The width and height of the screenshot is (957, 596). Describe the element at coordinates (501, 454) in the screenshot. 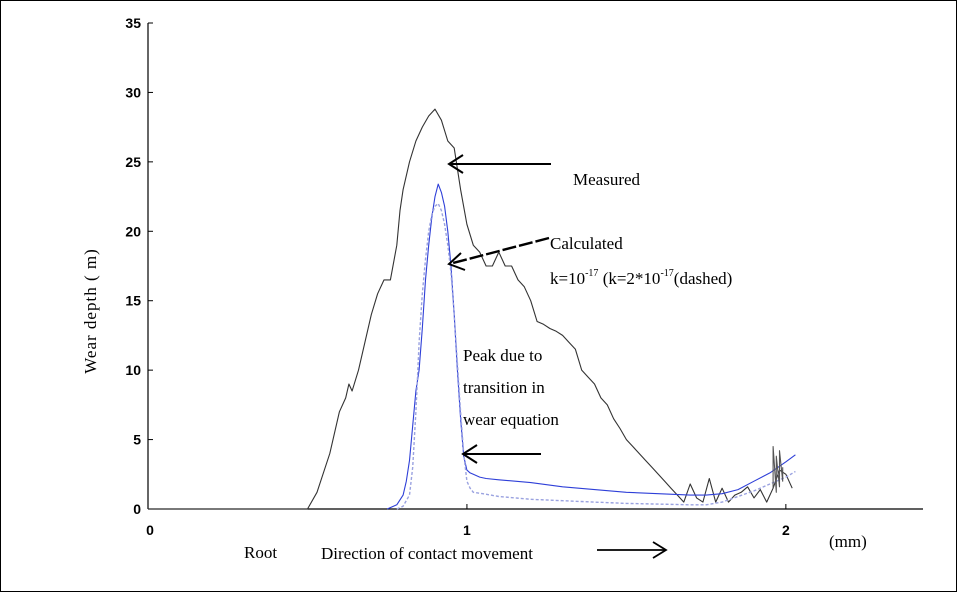

I see `arrow-peak` at that location.